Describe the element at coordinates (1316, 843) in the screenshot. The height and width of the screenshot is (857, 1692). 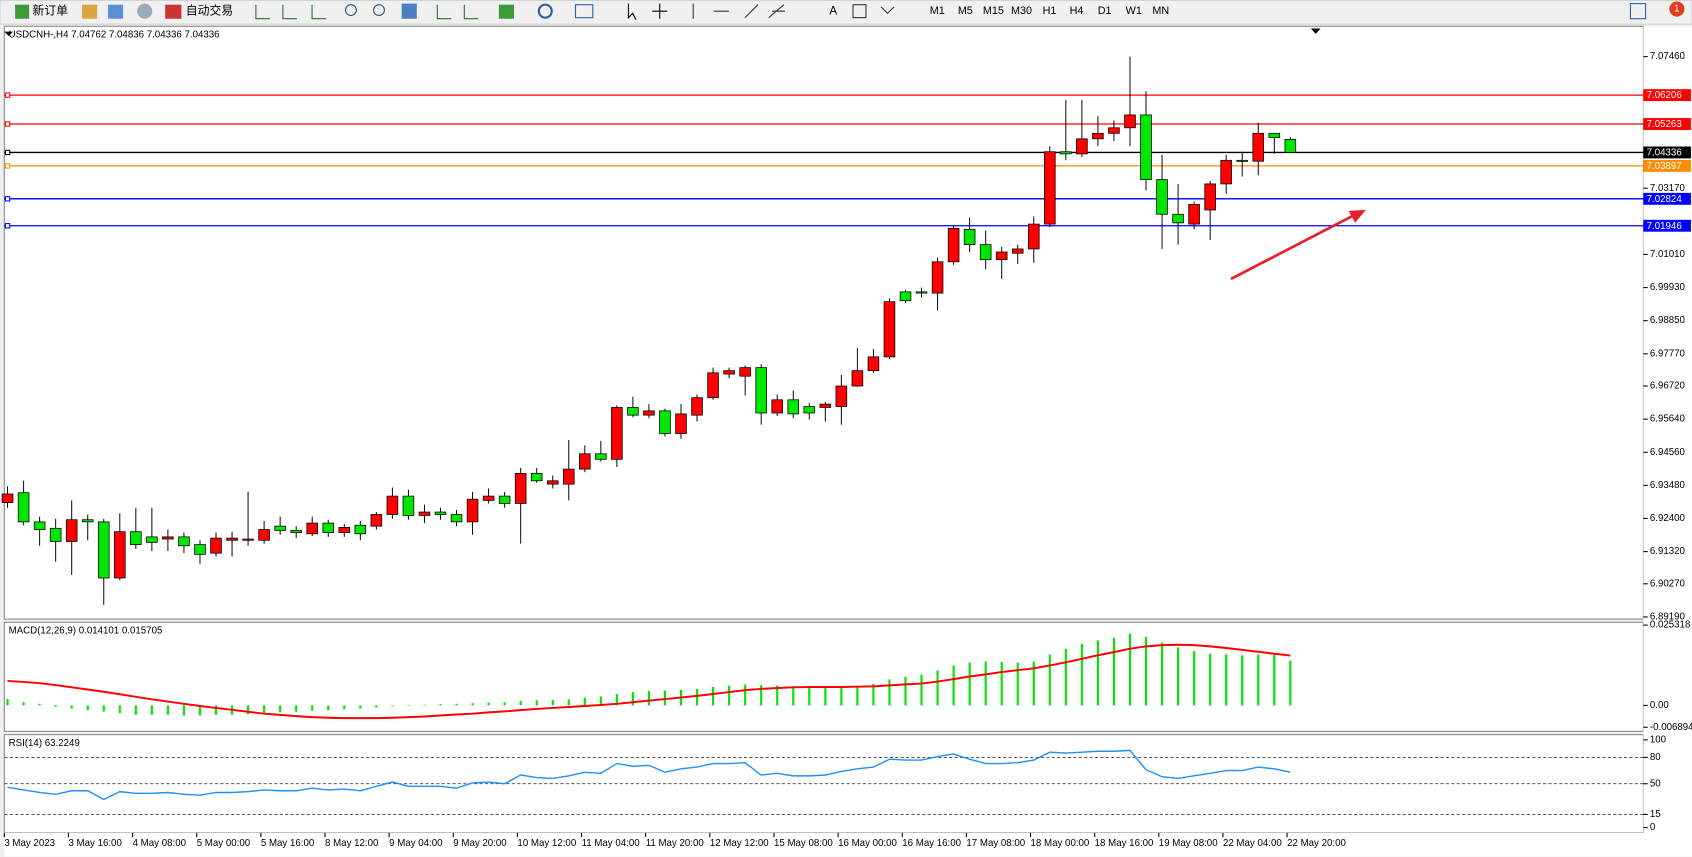
I see `x-tick-label: 22 May 20:00` at that location.